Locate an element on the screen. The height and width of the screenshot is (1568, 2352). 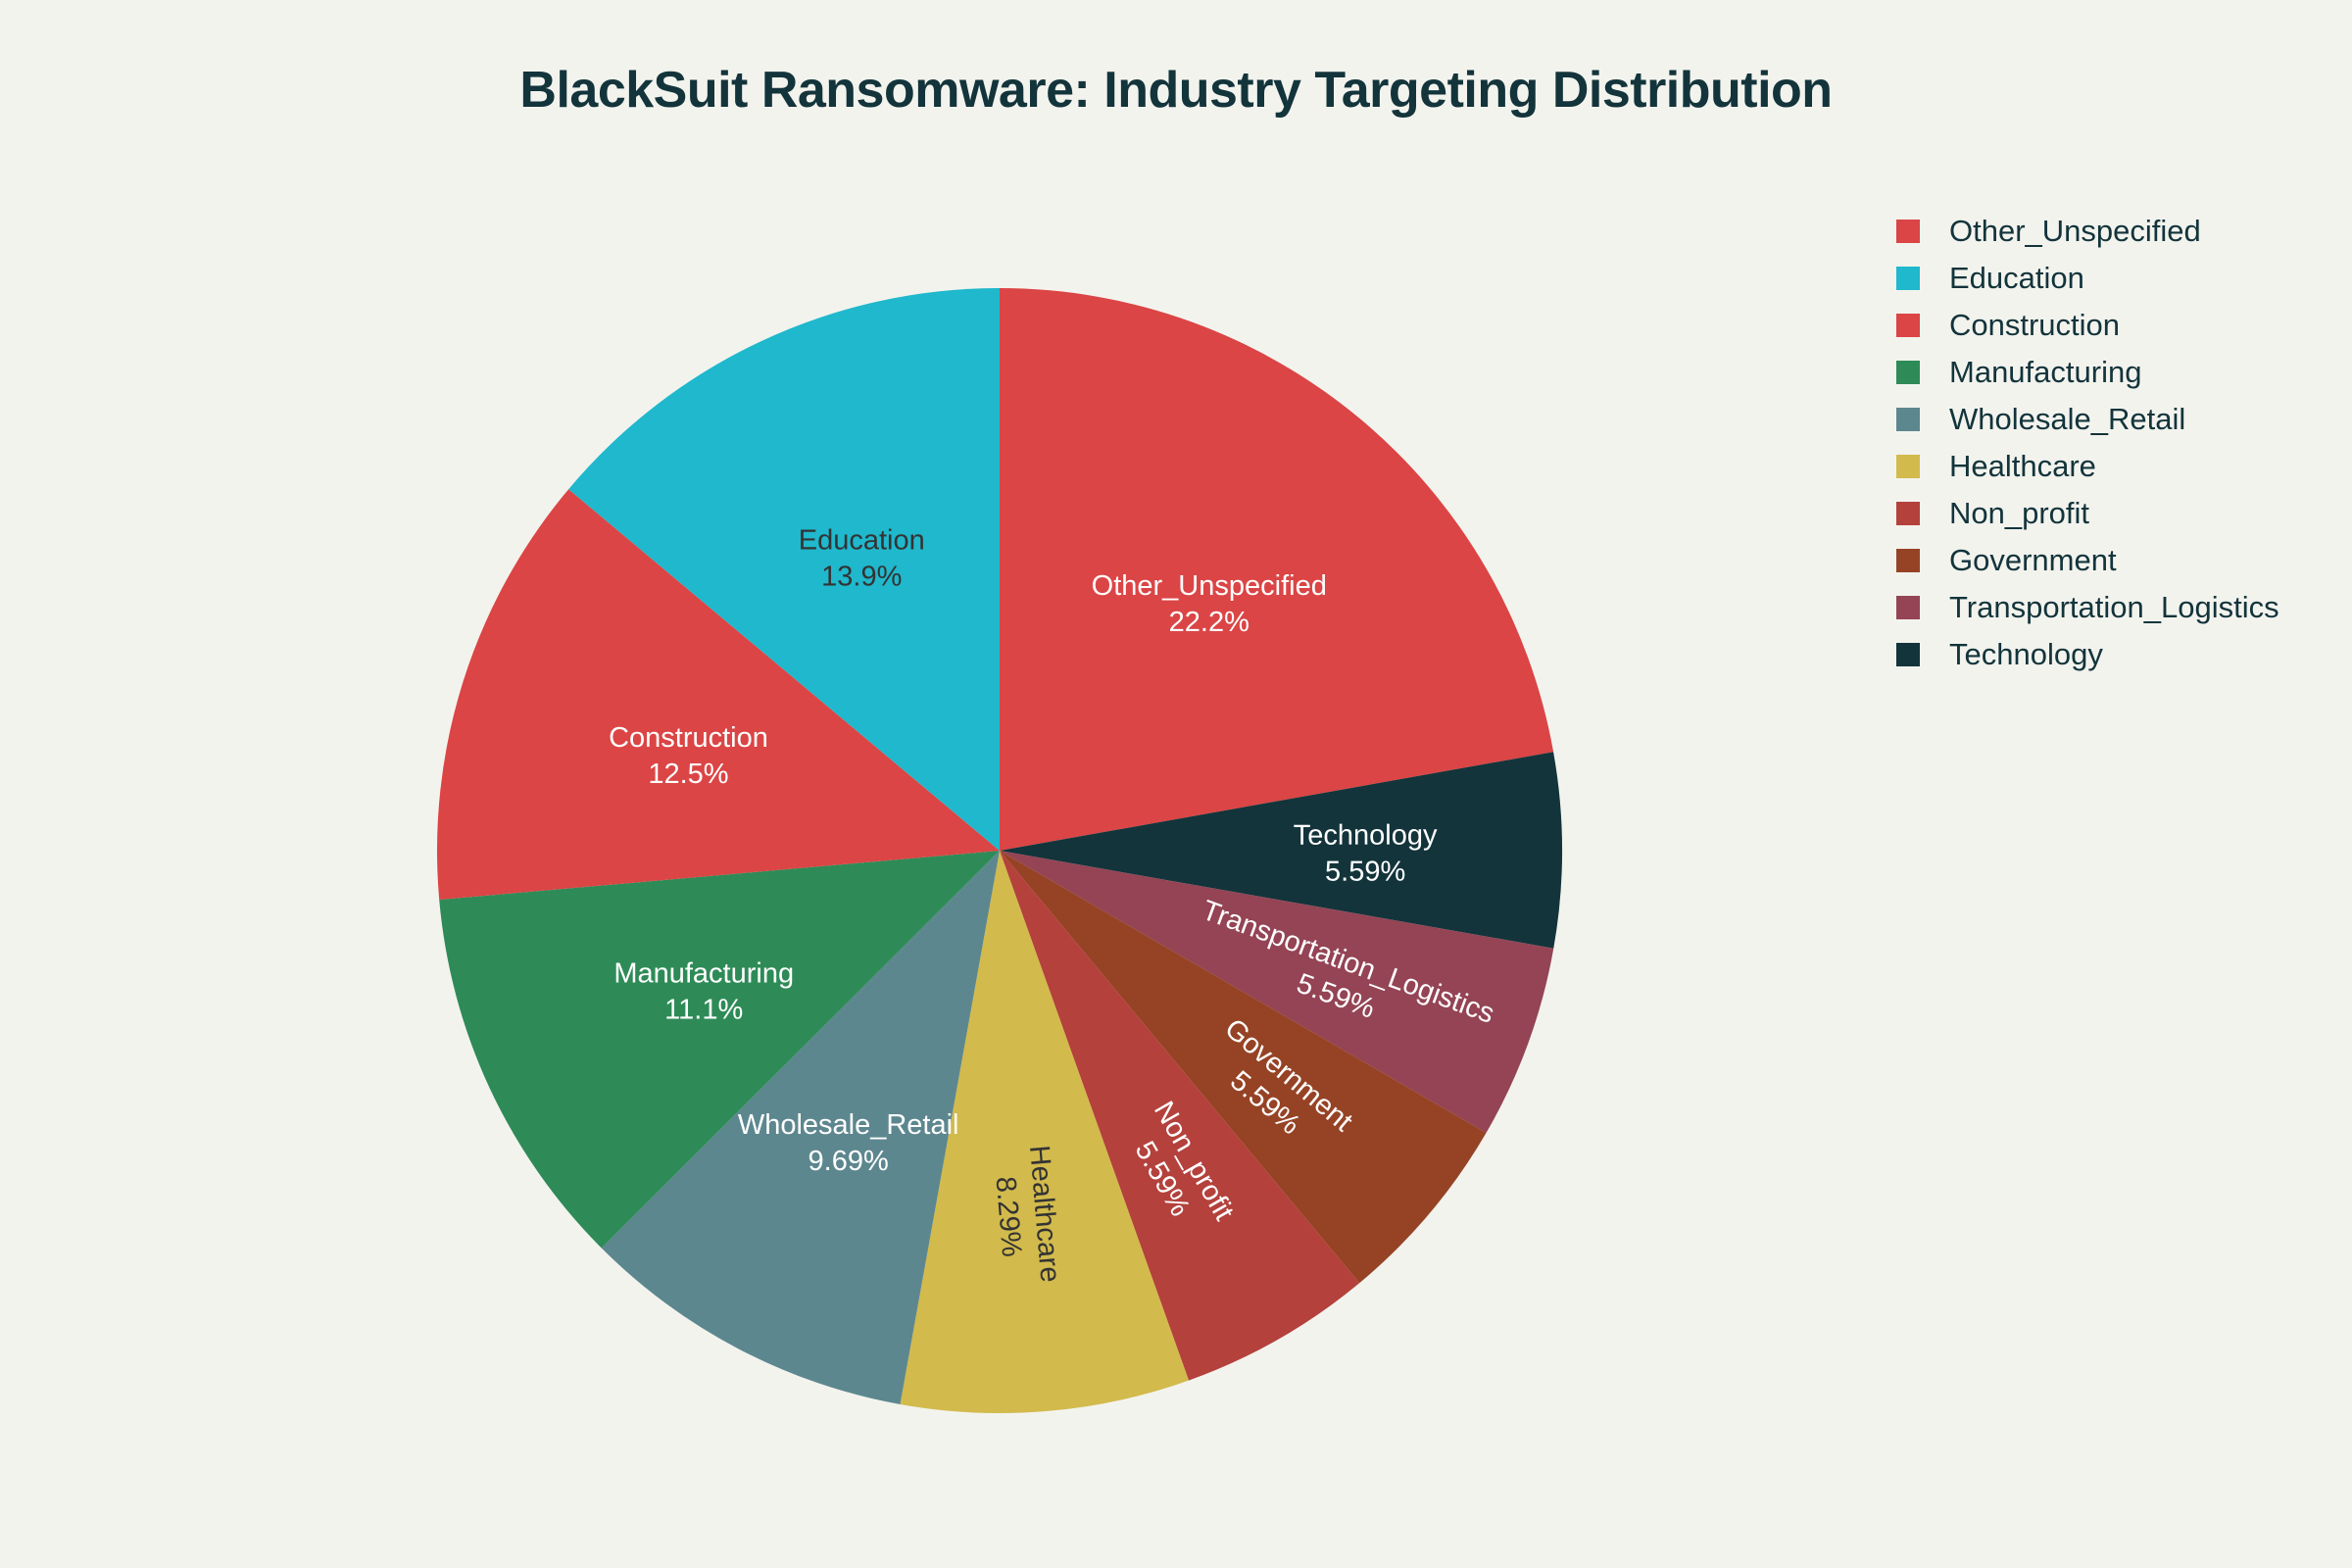
legend-item-other-unspecified: Other_Unspecified is located at coordinates (2112, 231).